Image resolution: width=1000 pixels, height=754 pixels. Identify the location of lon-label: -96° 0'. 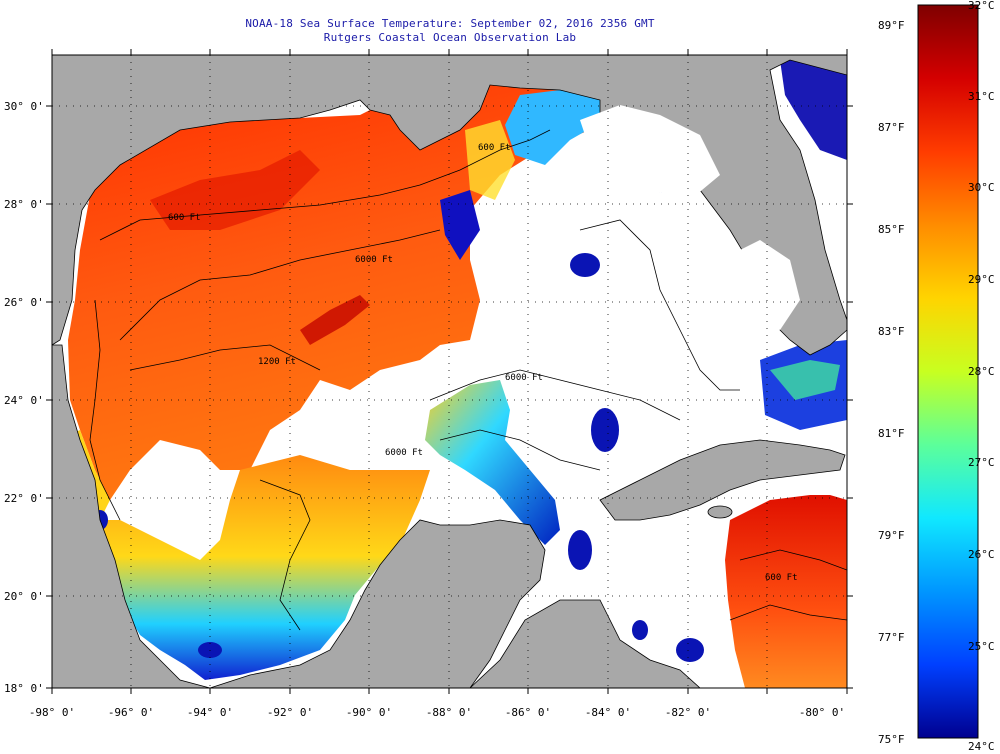
(131, 712).